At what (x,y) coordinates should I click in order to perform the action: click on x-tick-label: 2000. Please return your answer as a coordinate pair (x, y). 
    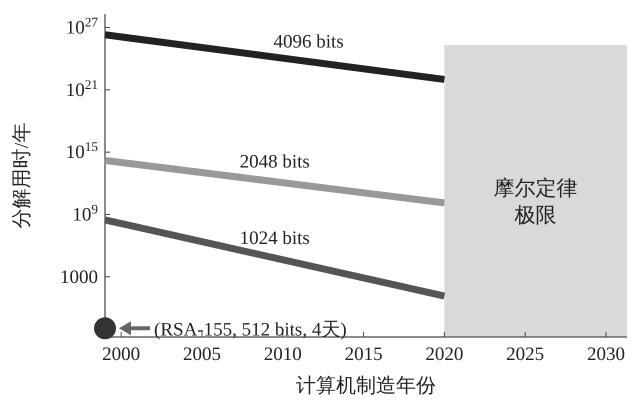
    Looking at the image, I should click on (121, 354).